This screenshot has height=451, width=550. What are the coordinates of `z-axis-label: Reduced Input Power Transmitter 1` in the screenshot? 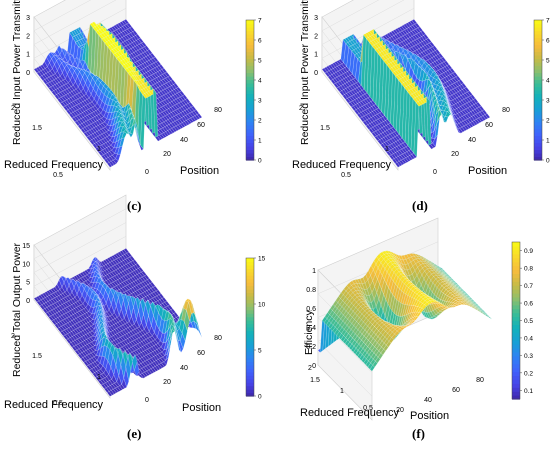 It's located at (17, 72).